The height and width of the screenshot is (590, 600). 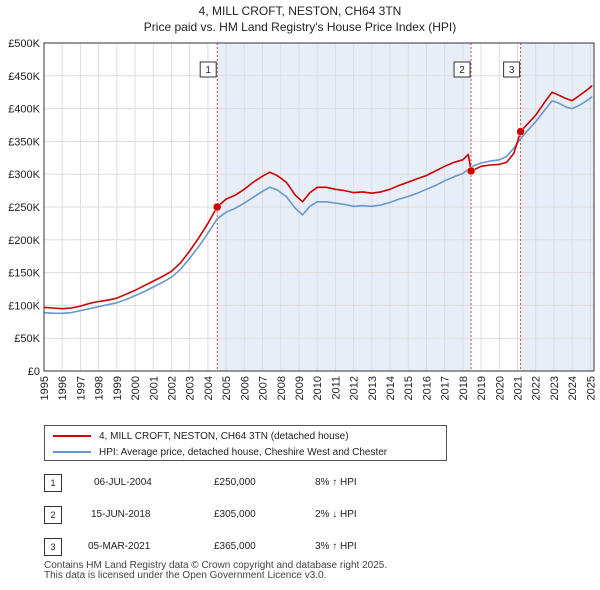 What do you see at coordinates (72, 436) in the screenshot?
I see `legend-swatch-property` at bounding box center [72, 436].